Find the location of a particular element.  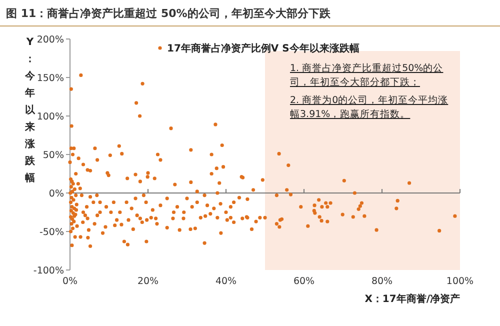

y-tick-label: -100% is located at coordinates (48, 270).